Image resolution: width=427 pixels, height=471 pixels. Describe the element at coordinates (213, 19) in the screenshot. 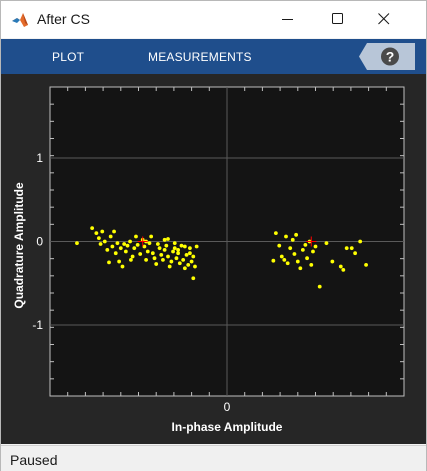

I see `title-bar: After CS` at that location.